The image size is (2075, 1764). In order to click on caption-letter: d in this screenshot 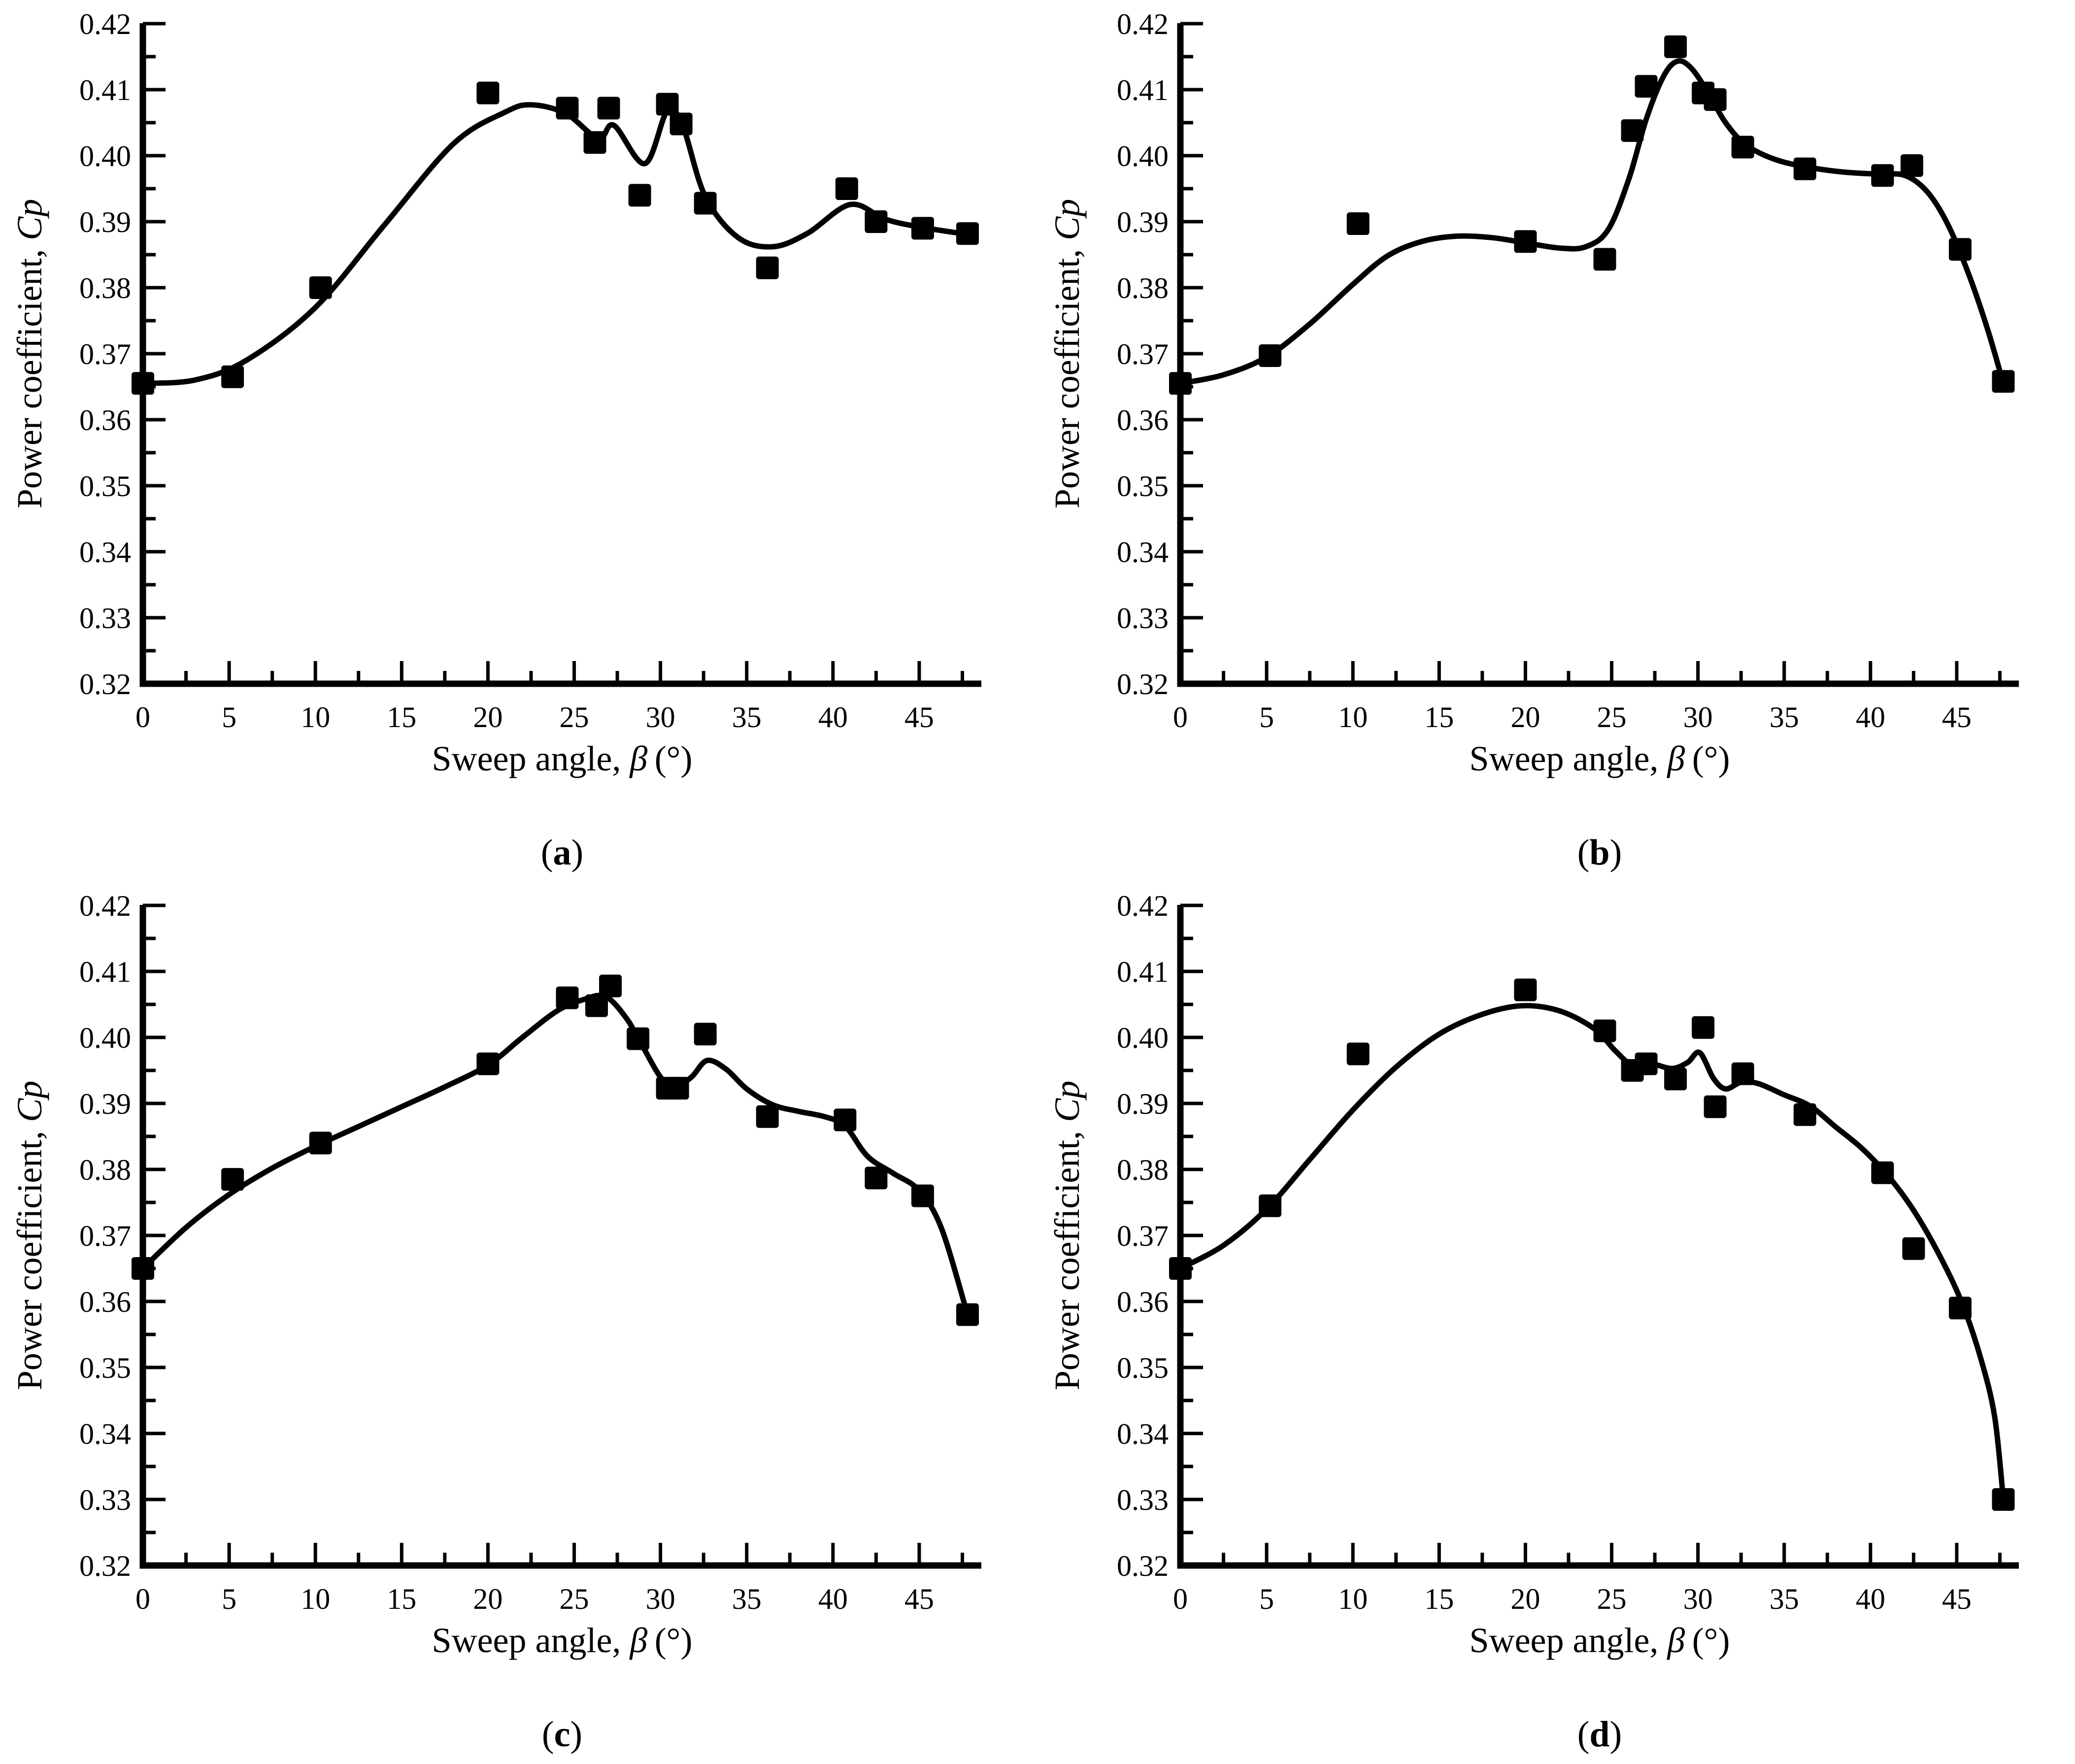, I will do `click(1600, 1734)`.